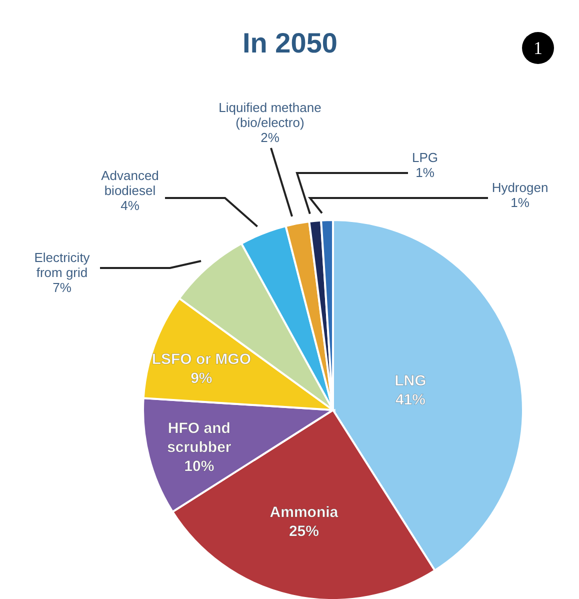 The width and height of the screenshot is (579, 599). Describe the element at coordinates (199, 467) in the screenshot. I see `data-label: 10%` at that location.